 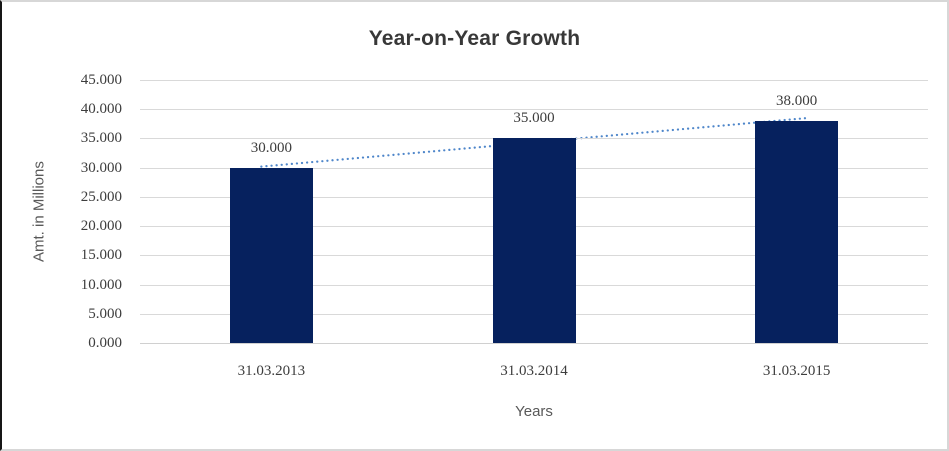 I want to click on bar-31.03.2014, so click(x=534, y=240).